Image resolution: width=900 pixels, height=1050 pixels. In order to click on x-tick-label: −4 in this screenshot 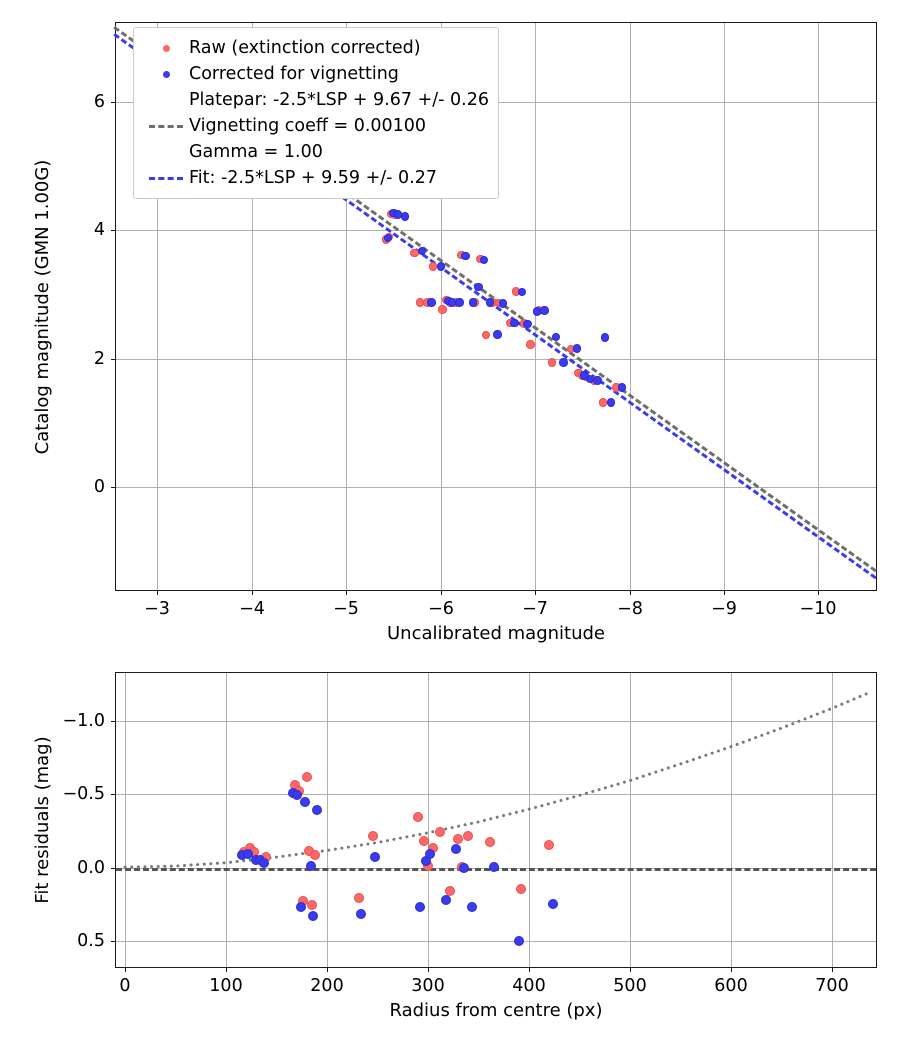, I will do `click(252, 609)`.